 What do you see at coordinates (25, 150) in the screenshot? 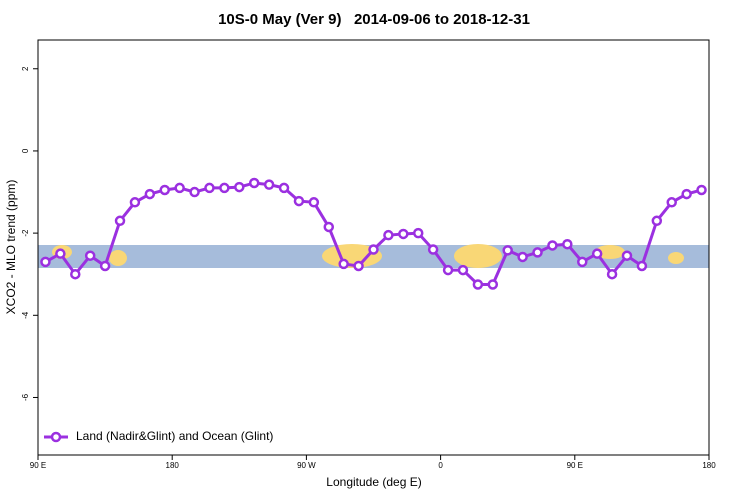
I see `y-tick-label: 0` at bounding box center [25, 150].